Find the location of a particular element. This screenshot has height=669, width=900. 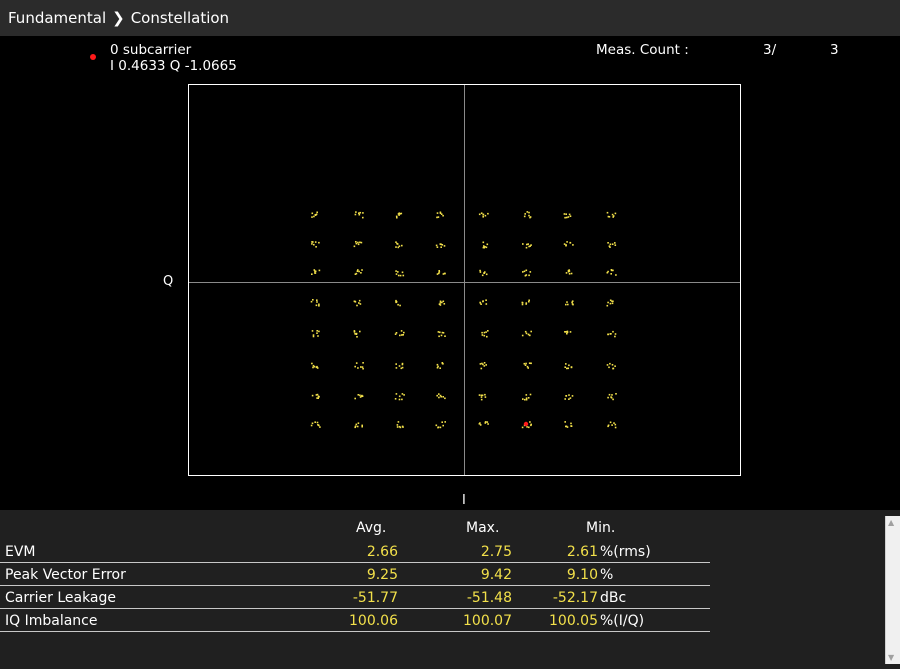

results-scrollbar: ▲ ▼ is located at coordinates (892, 590).